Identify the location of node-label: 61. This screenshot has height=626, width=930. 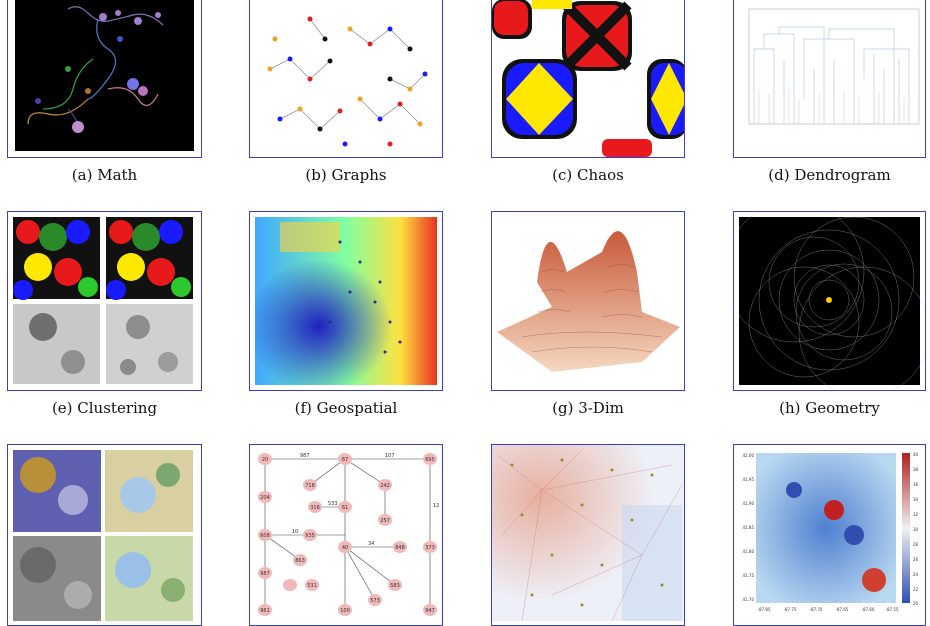
(345, 508).